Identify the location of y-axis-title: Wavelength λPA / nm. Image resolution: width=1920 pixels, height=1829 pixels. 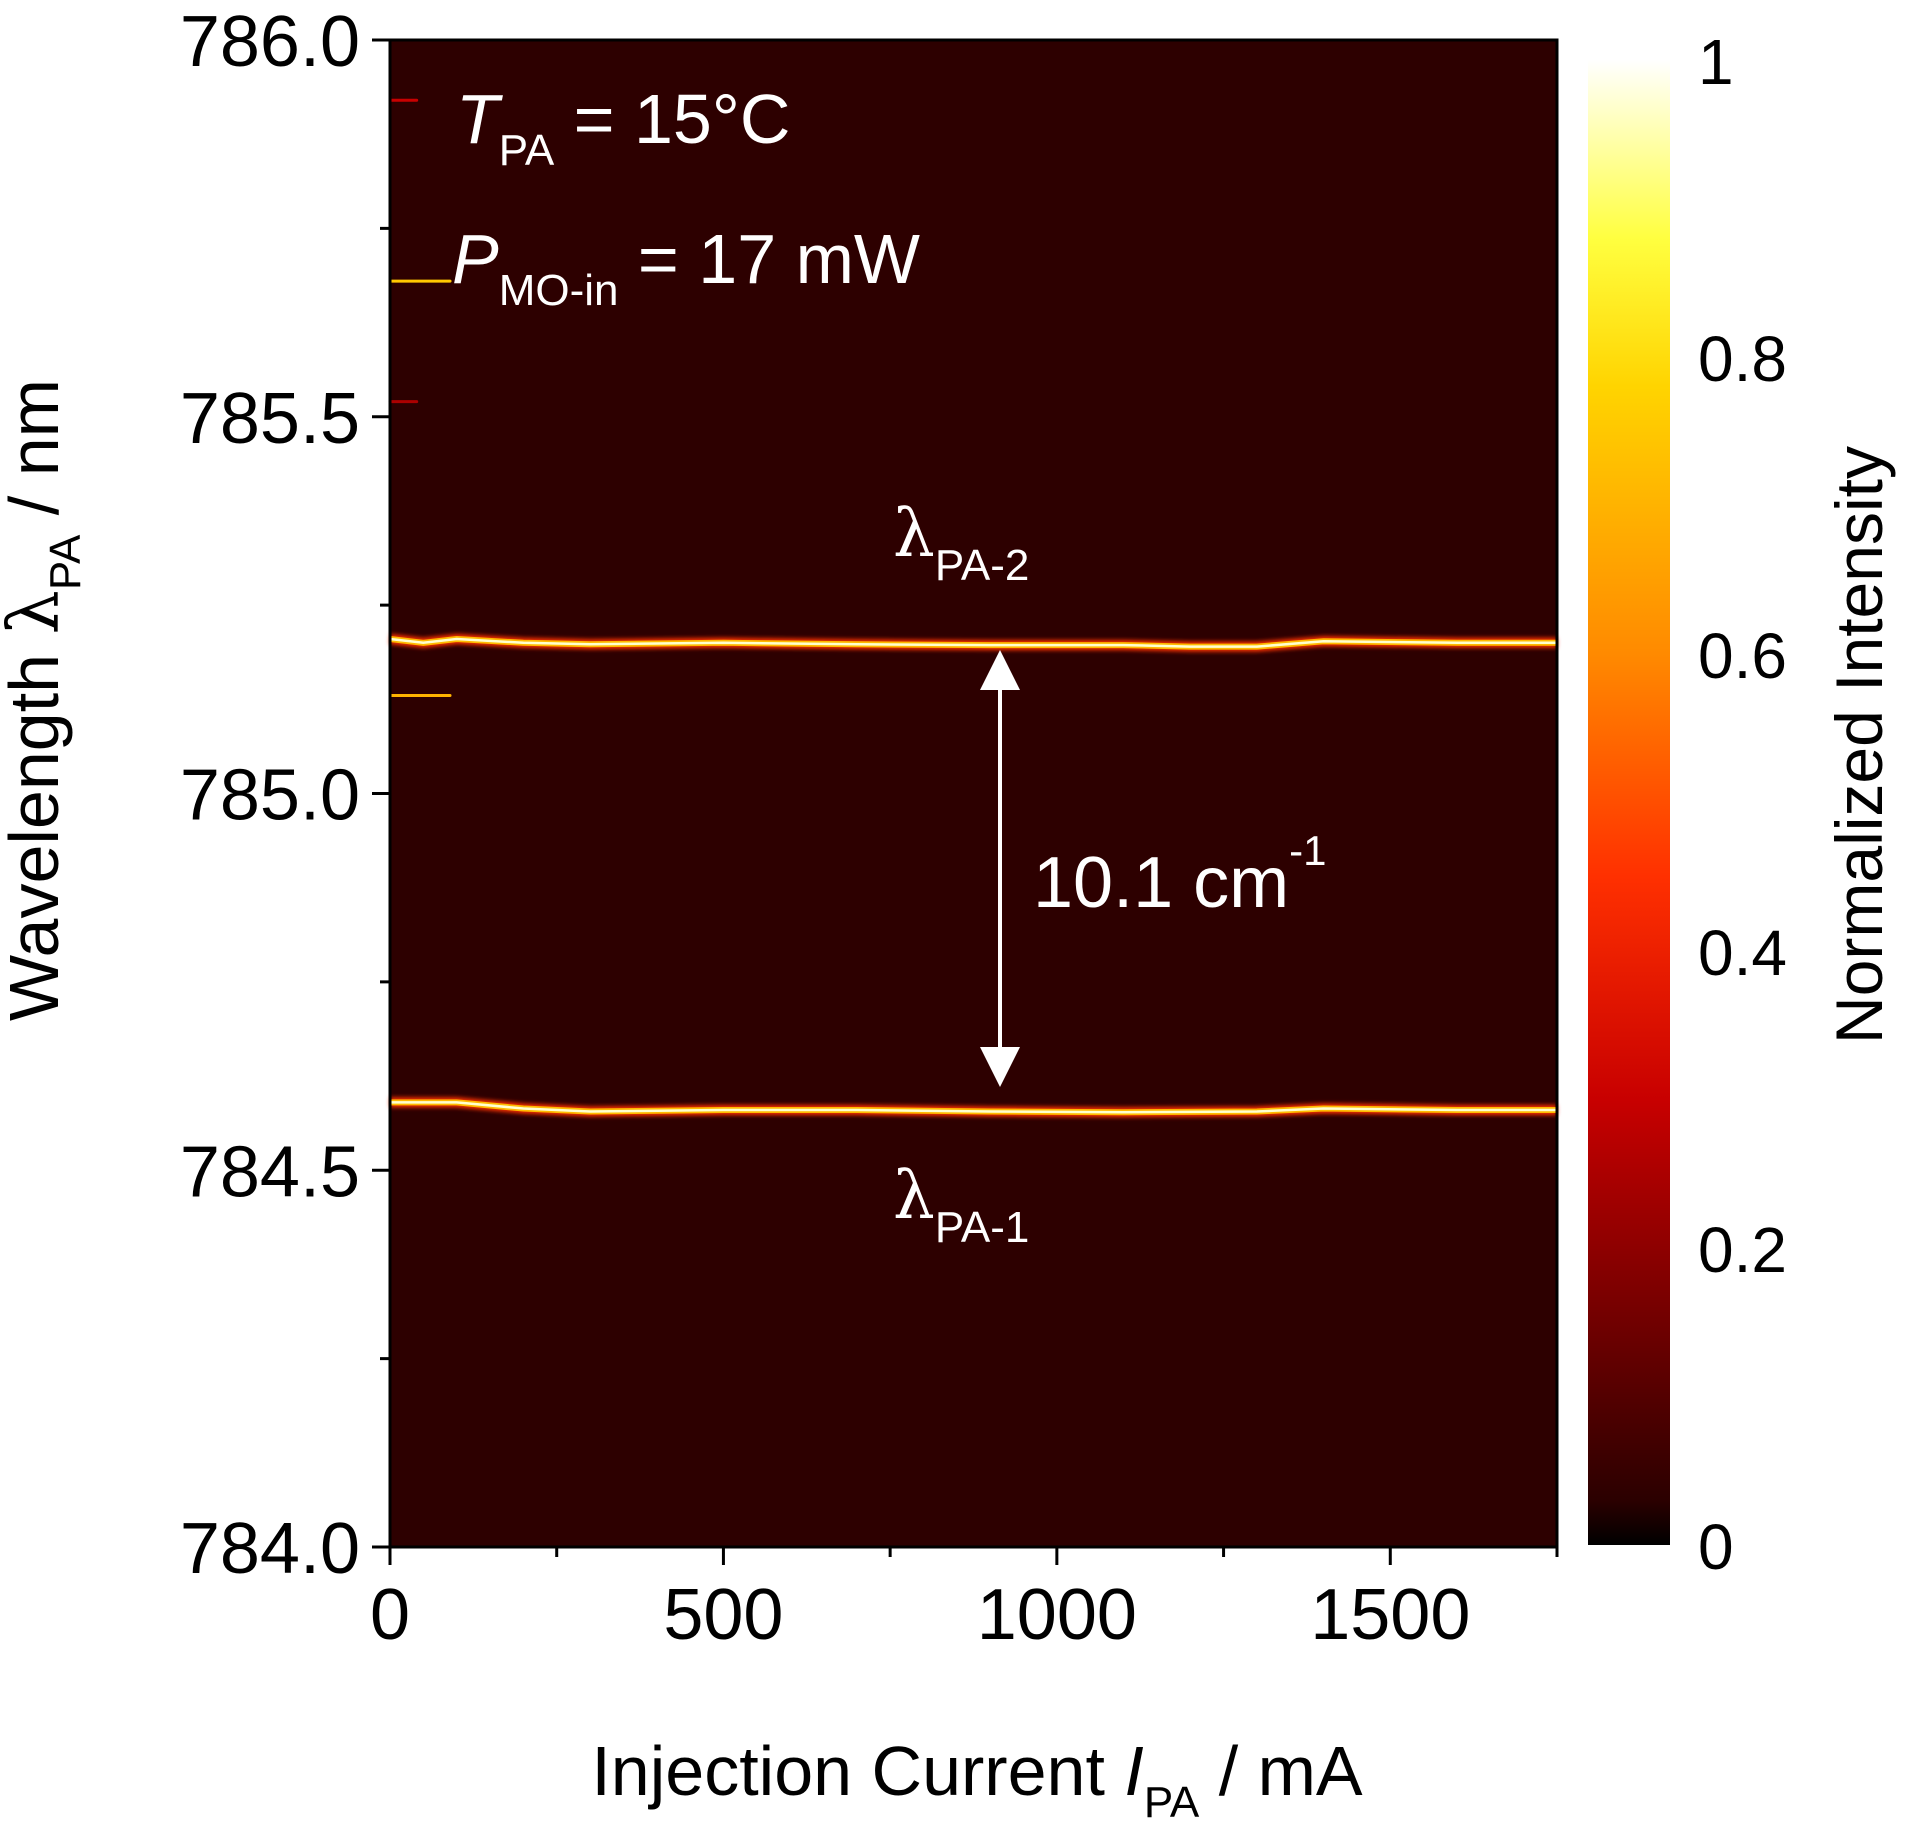
(45, 700).